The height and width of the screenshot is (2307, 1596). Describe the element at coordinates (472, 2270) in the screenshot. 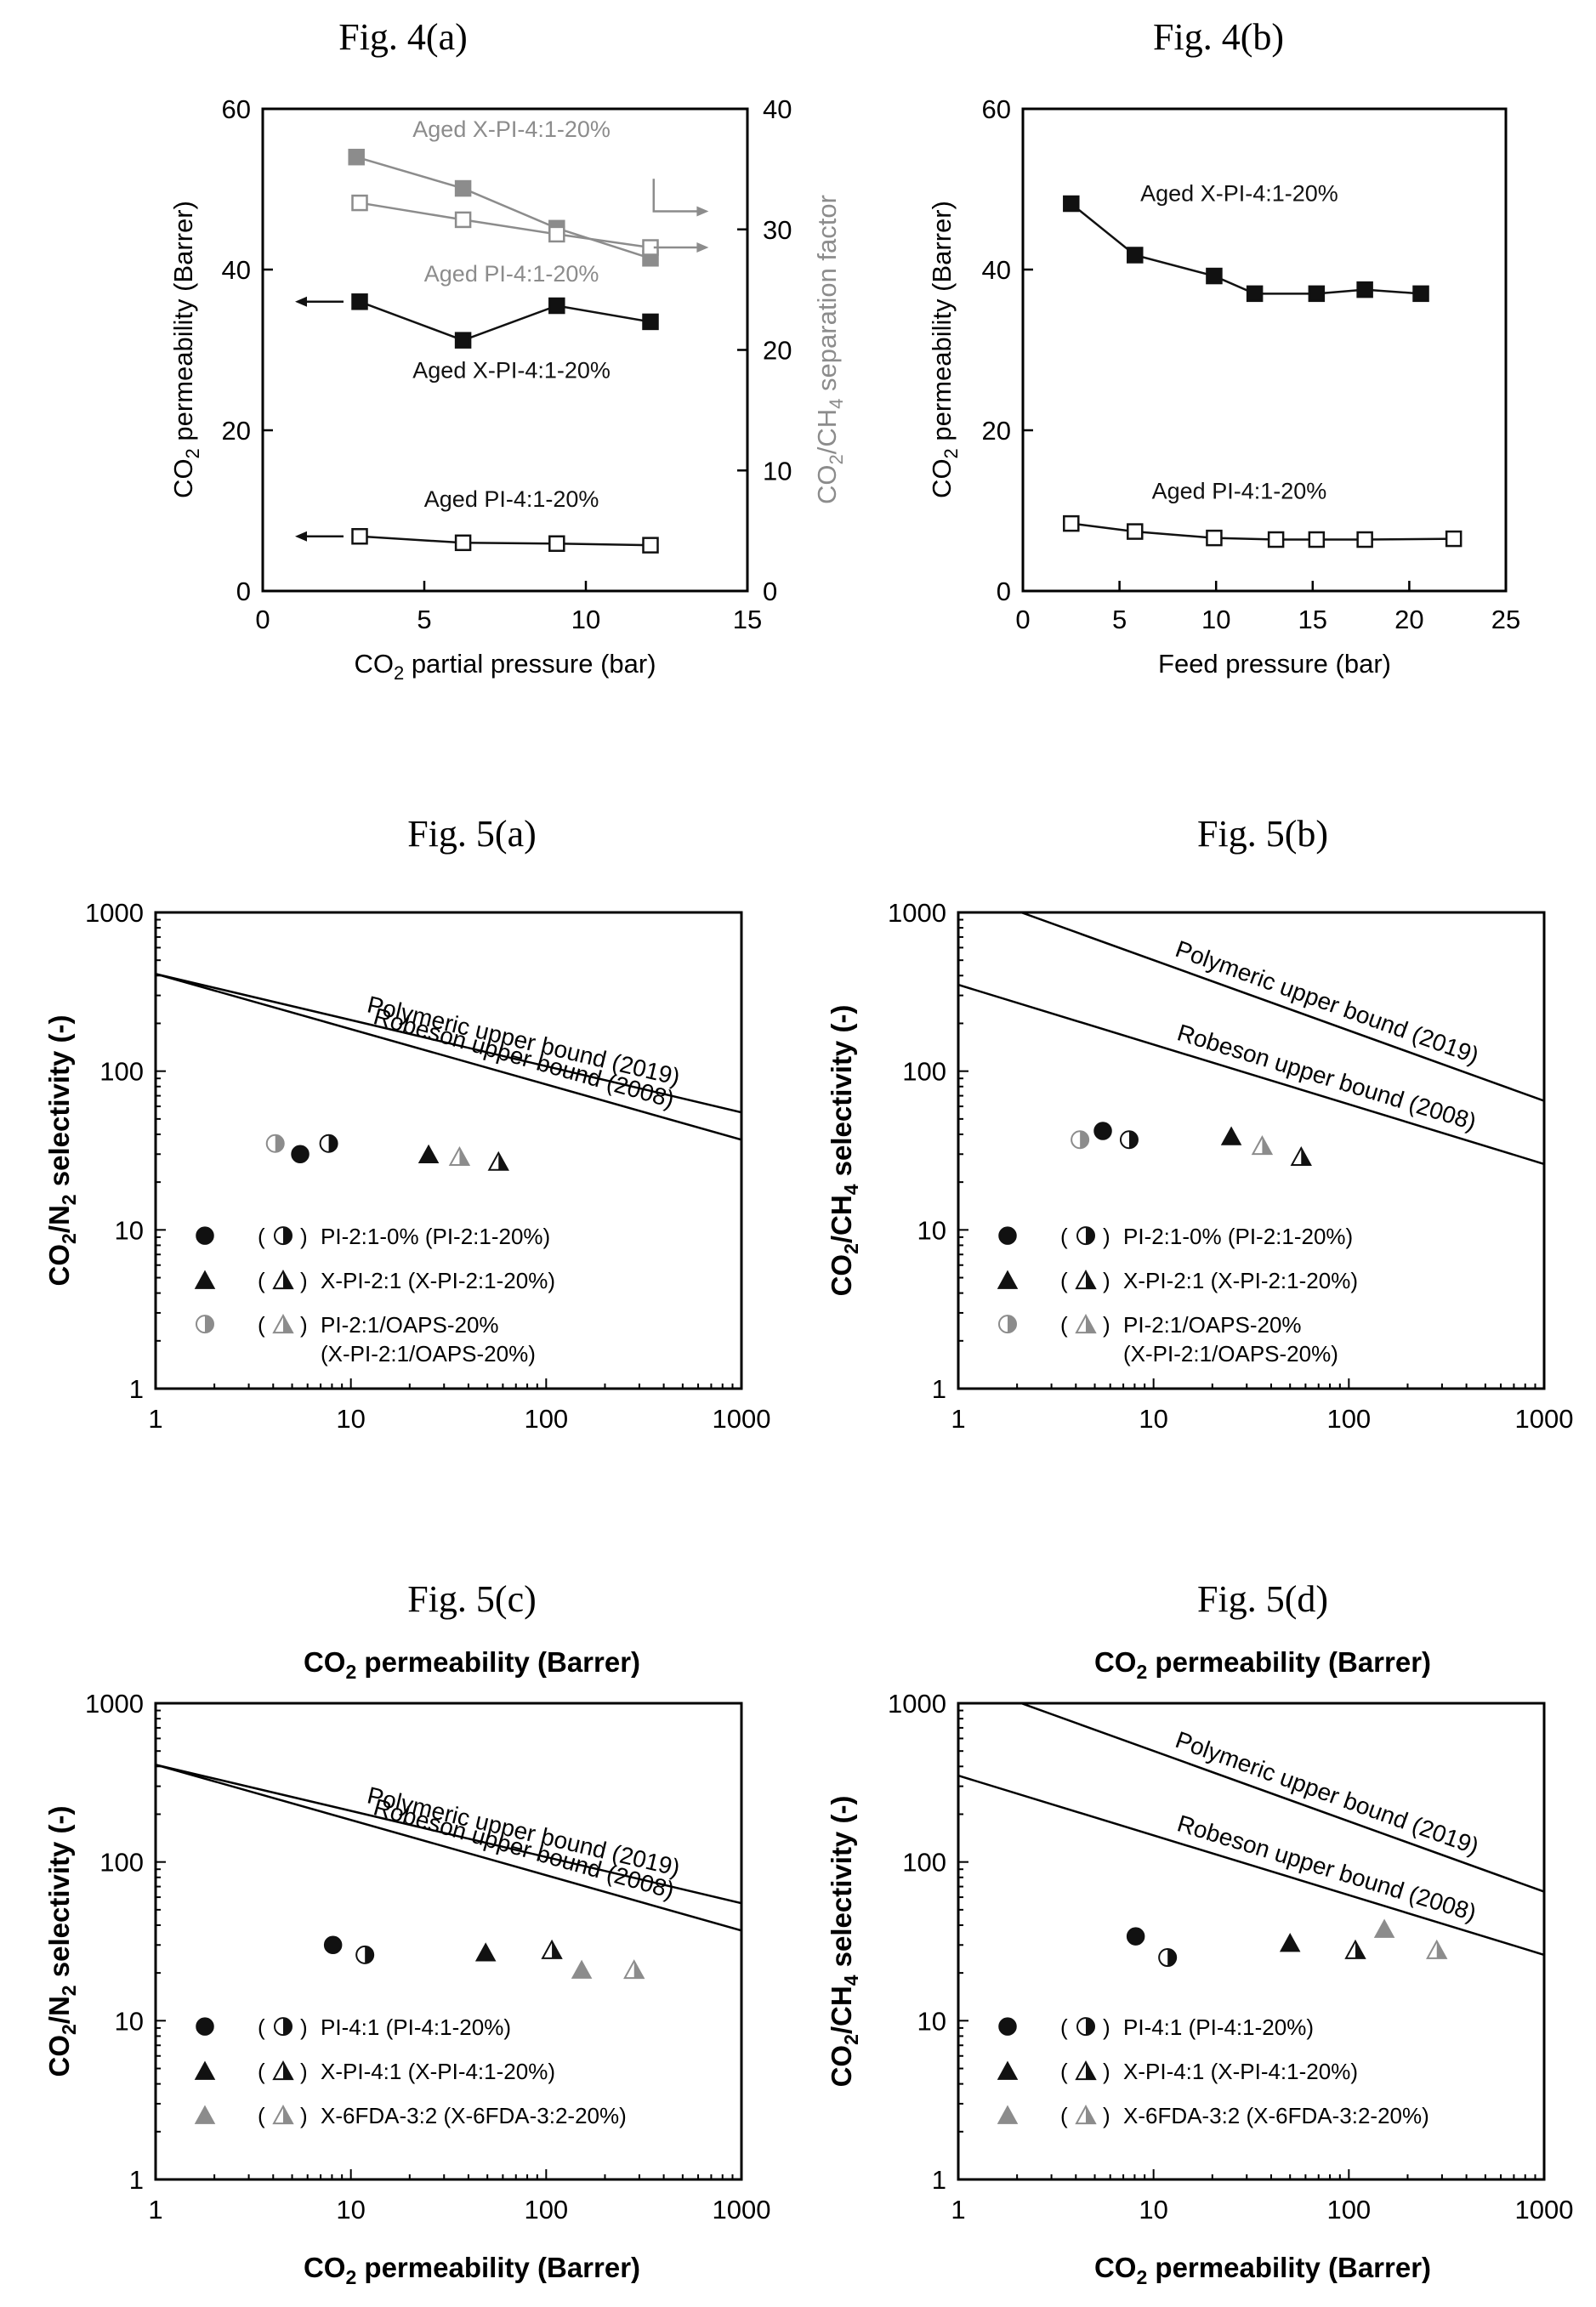

I see `x-axis-label: CO2 permeability (Barrer)` at that location.